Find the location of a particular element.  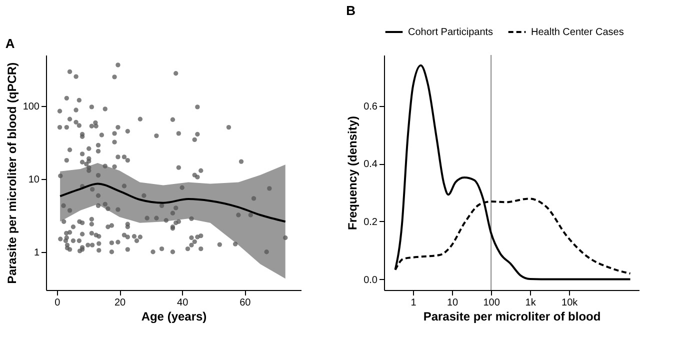

x-tick-label: 0 is located at coordinates (57, 303).